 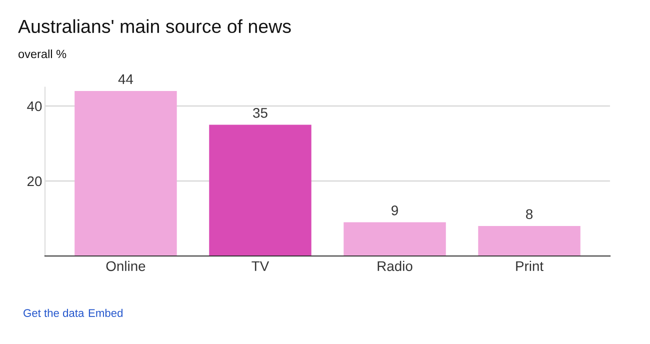 I want to click on text: Embed, so click(x=105, y=312).